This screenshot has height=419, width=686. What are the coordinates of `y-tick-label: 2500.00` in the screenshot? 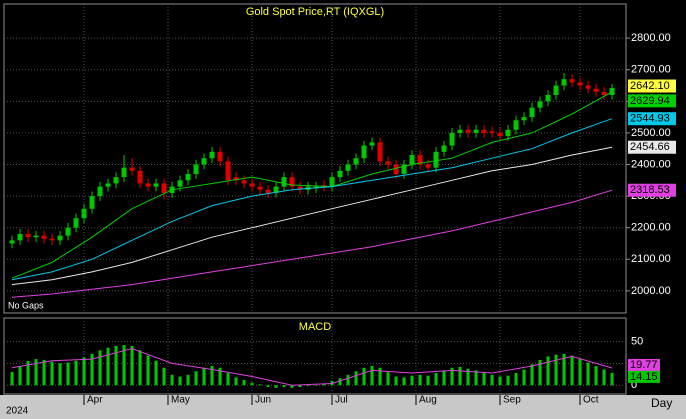 It's located at (651, 133).